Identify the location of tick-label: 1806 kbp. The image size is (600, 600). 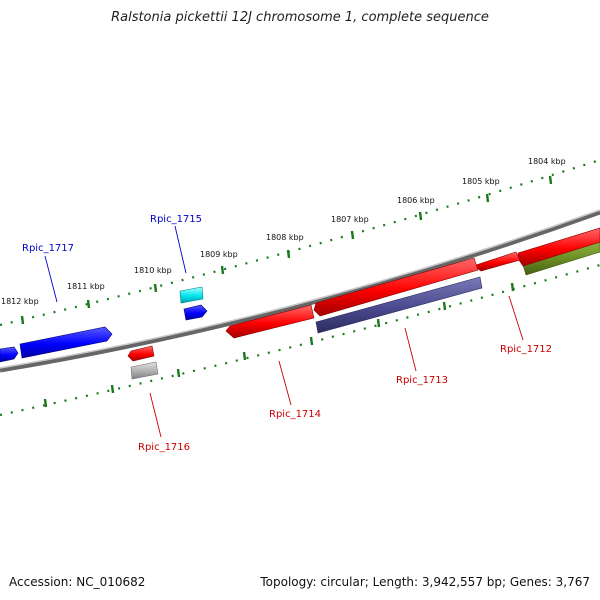
(416, 200).